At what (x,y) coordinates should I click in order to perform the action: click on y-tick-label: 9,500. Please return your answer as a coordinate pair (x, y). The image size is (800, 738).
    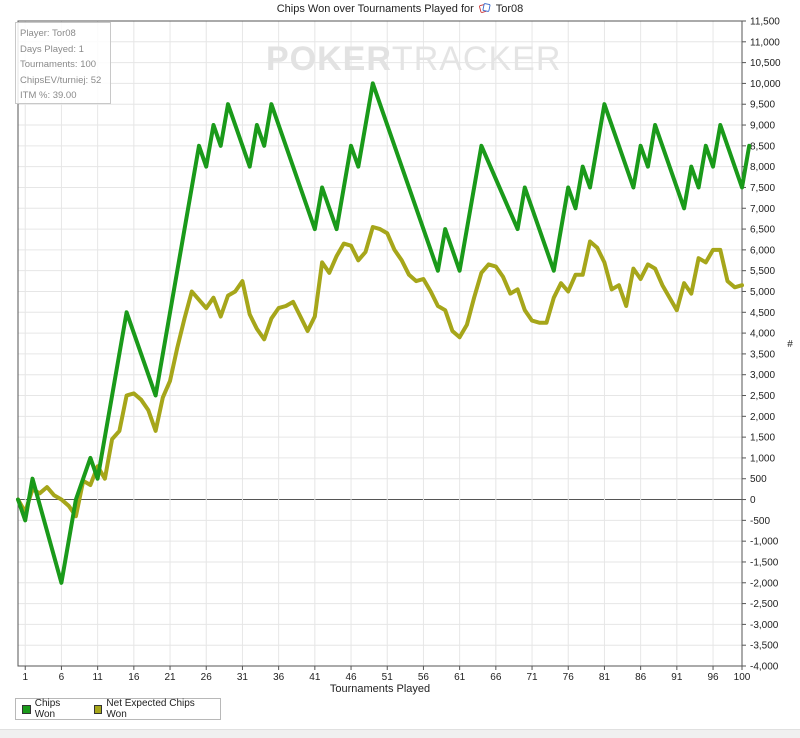
    Looking at the image, I should click on (762, 105).